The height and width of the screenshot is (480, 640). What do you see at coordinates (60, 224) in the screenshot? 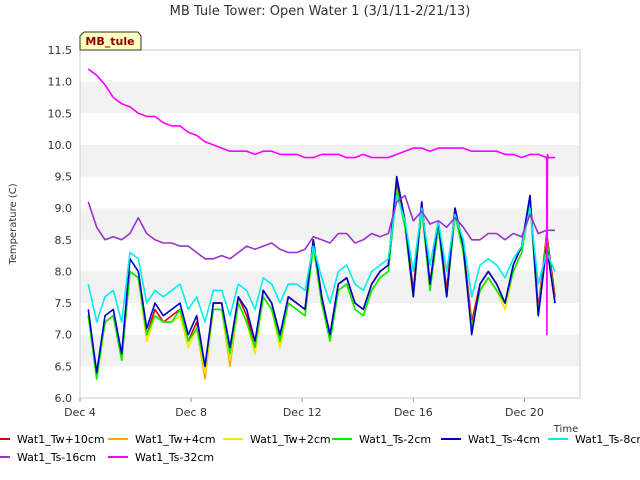
I see `y-axis-ticks: 6.0 6.5 7.0 7.5 8.0 8.5 9.0 9.5 10.0 10.5 11.0 11.5` at bounding box center [60, 224].